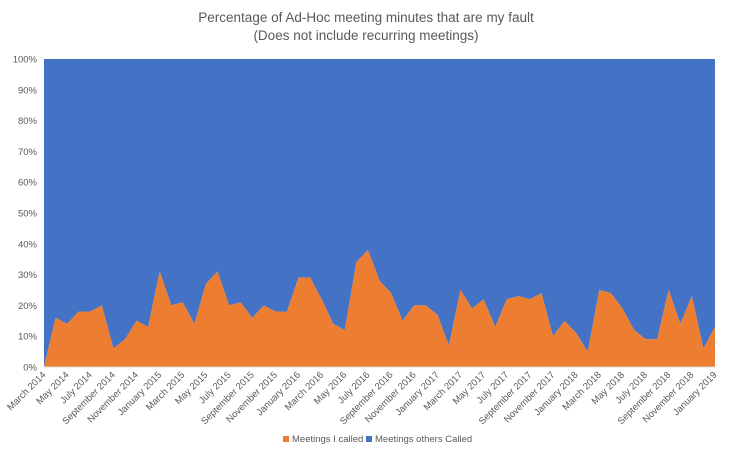 This screenshot has width=736, height=457. What do you see at coordinates (30, 368) in the screenshot?
I see `y-tick-label: 0%` at bounding box center [30, 368].